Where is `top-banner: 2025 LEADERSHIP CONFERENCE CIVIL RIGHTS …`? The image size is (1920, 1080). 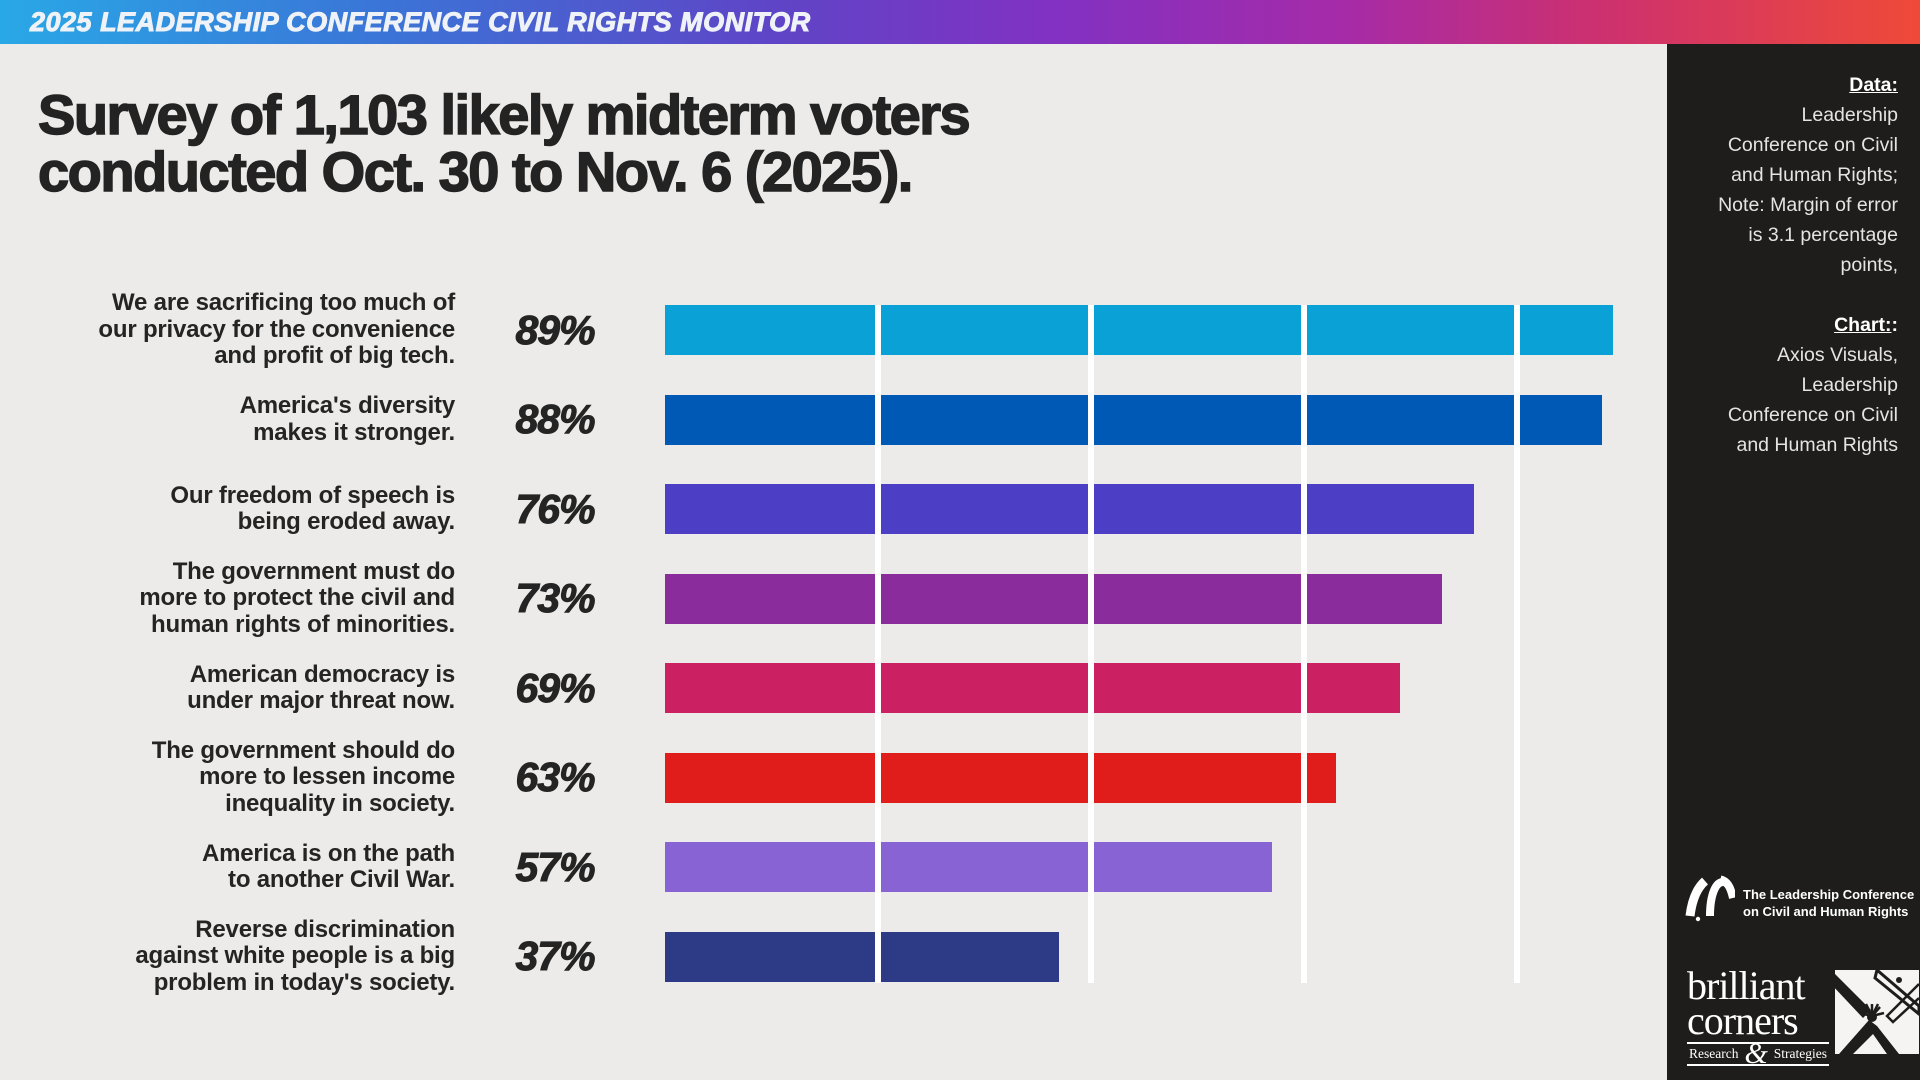 top-banner: 2025 LEADERSHIP CONFERENCE CIVIL RIGHTS … is located at coordinates (960, 22).